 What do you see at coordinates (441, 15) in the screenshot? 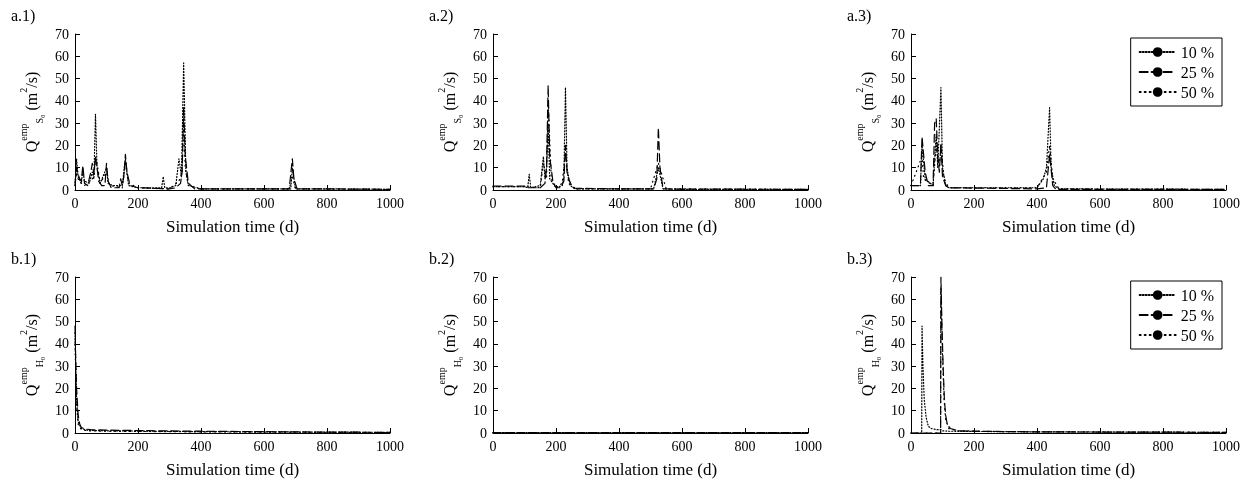
I see `chart-title: a.2)` at bounding box center [441, 15].